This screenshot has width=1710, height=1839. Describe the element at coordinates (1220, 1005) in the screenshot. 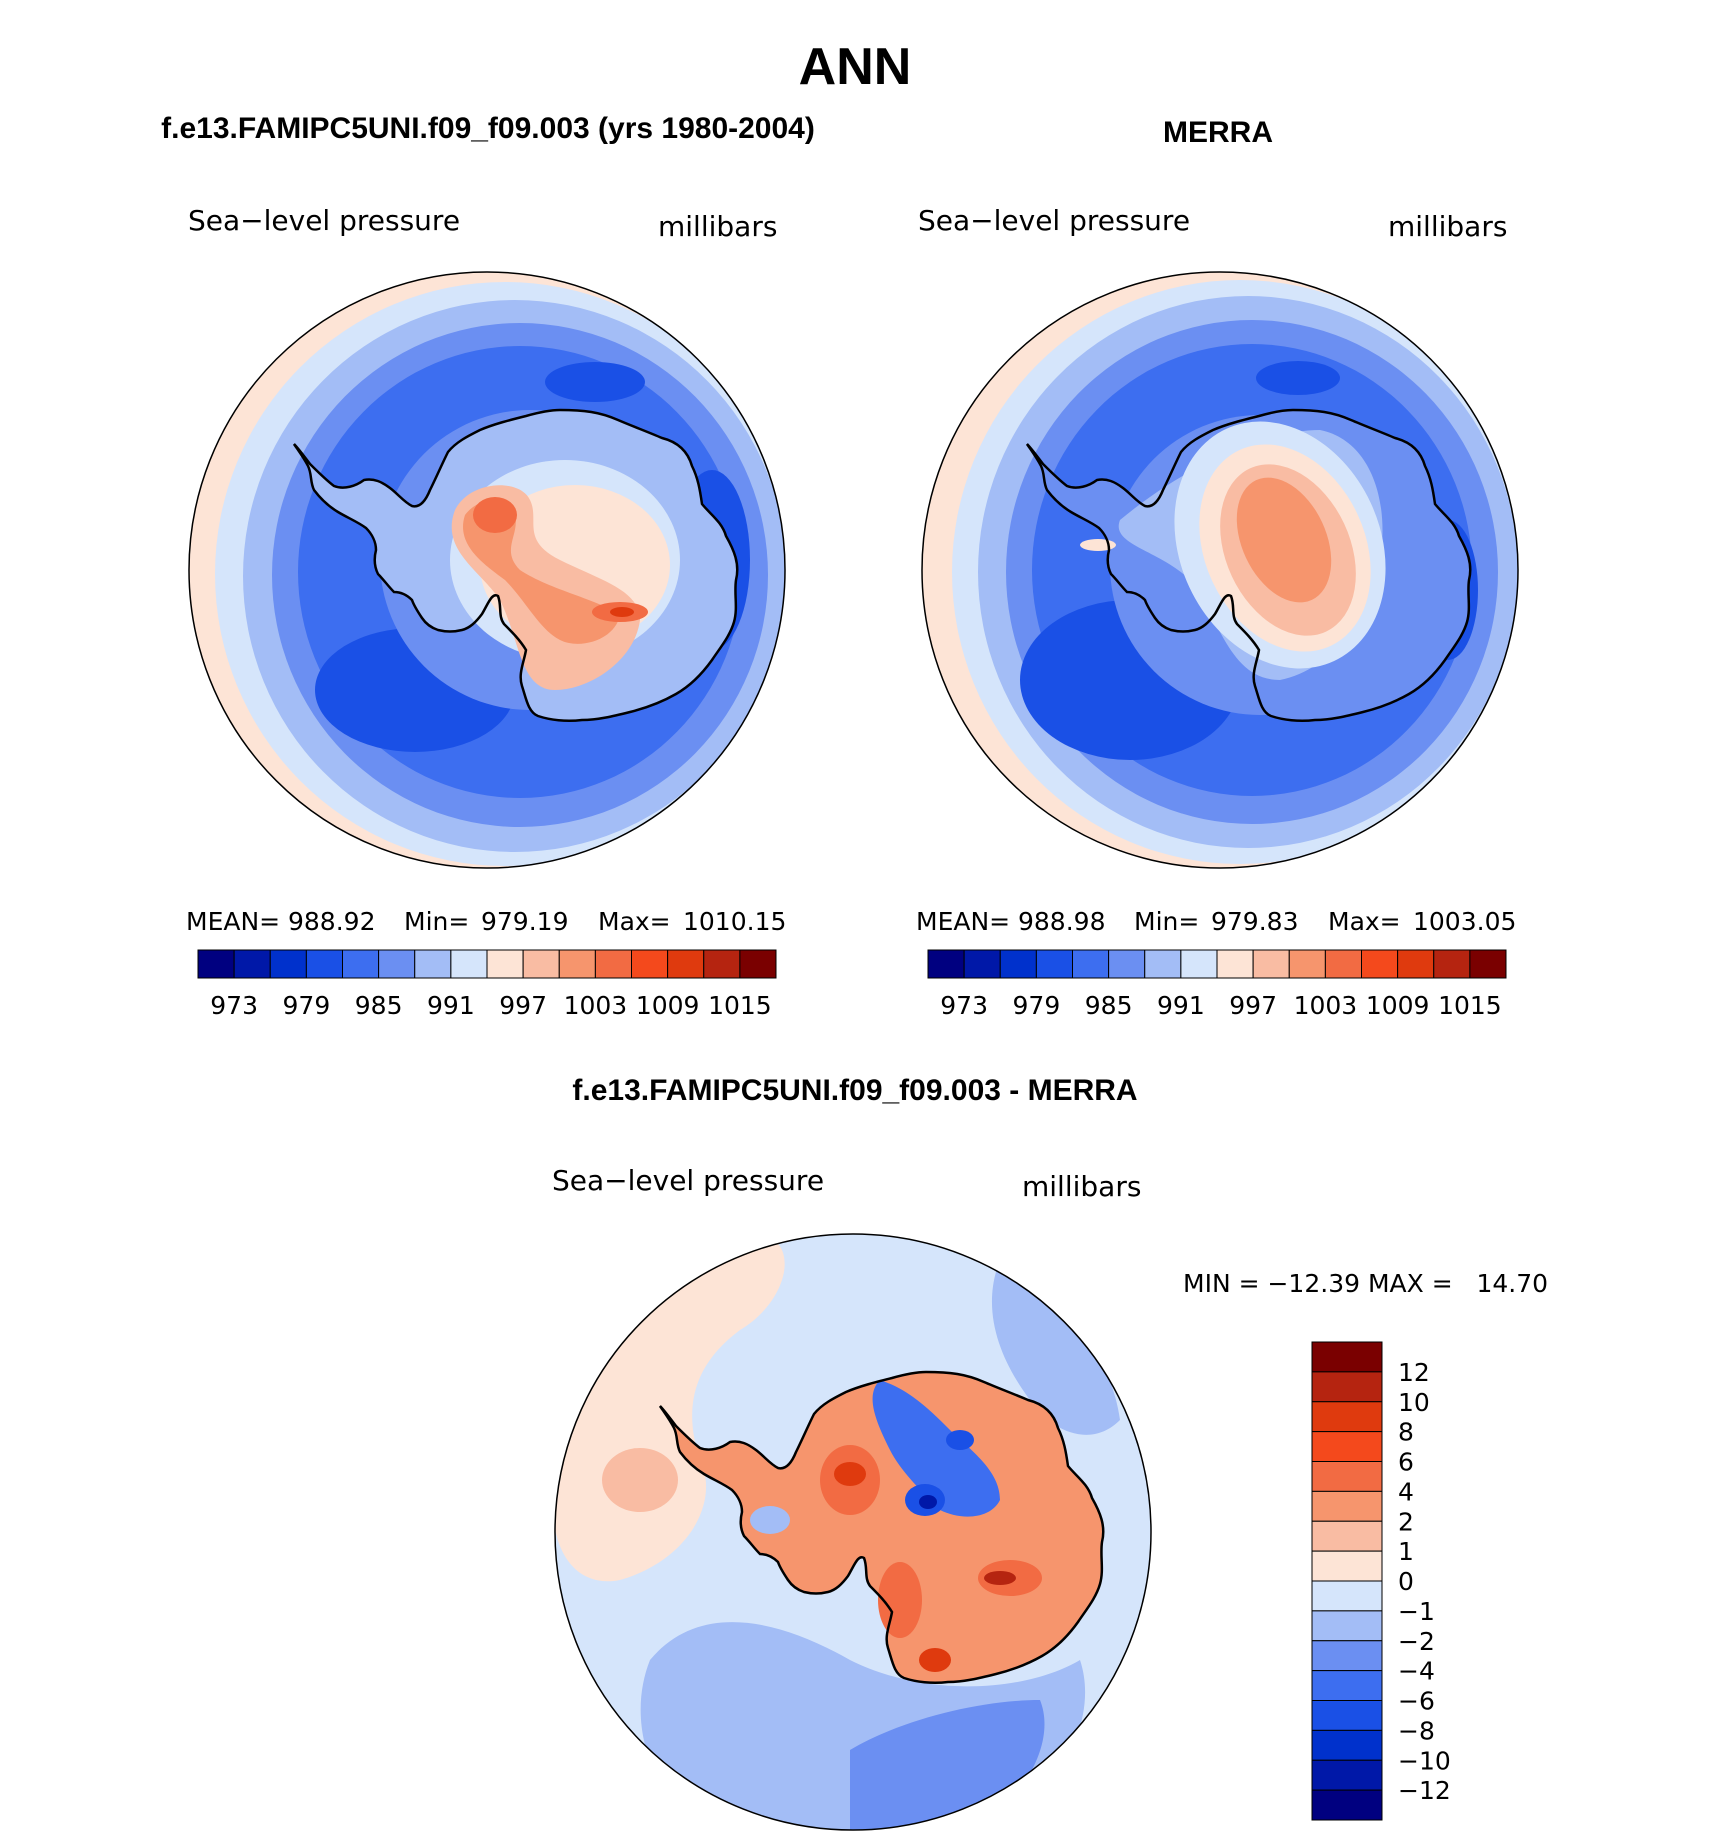

I see `panel-merra-colorbar-ticks: 973 979 985 991 997 1003 1009 1015` at that location.